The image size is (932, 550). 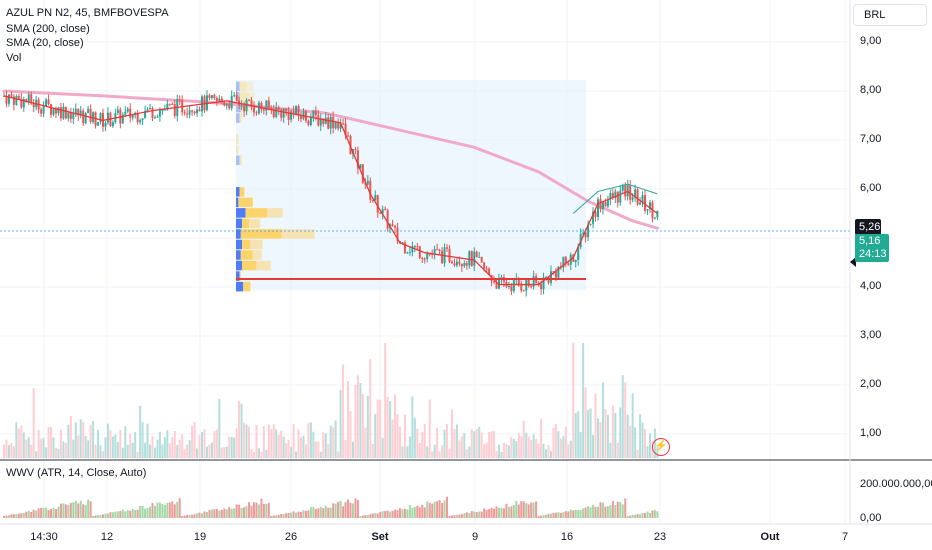 What do you see at coordinates (45, 43) in the screenshot?
I see `sma20-legend: SMA (20, close)` at bounding box center [45, 43].